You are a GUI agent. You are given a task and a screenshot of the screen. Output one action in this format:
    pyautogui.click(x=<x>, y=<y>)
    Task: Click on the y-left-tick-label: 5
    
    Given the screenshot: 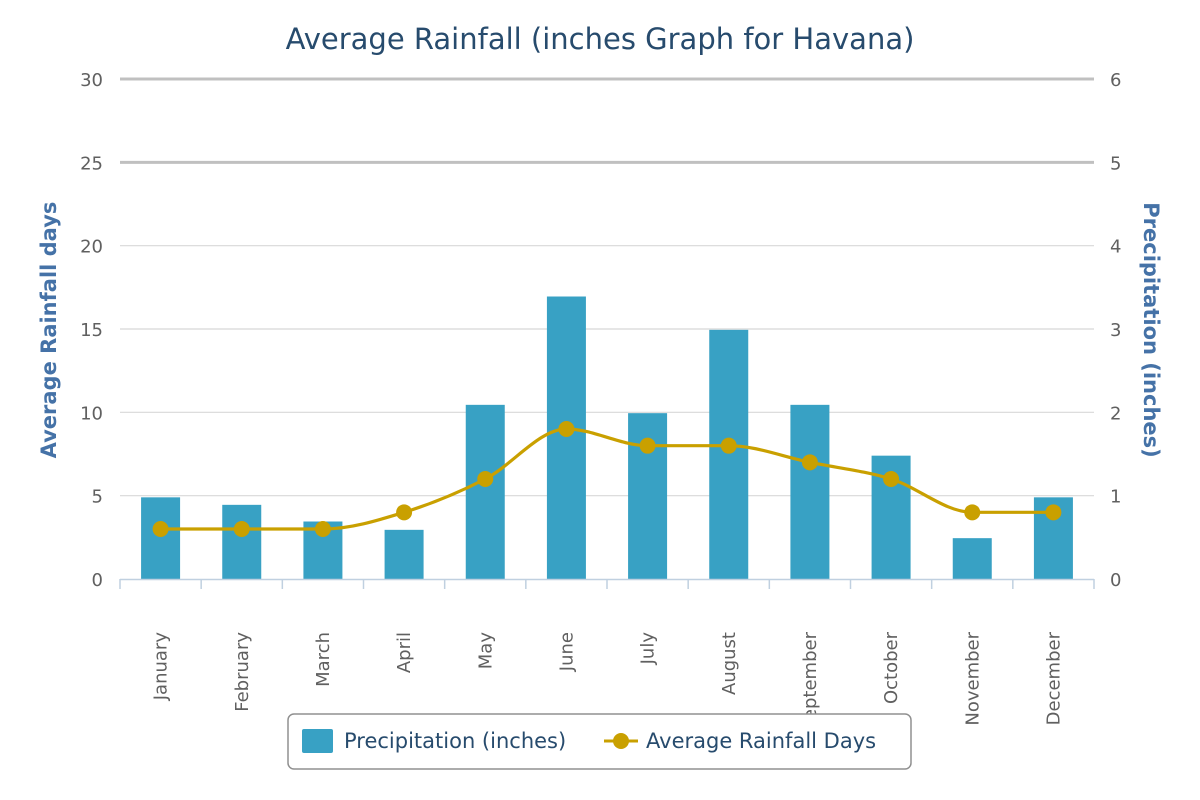 What is the action you would take?
    pyautogui.click(x=97, y=497)
    